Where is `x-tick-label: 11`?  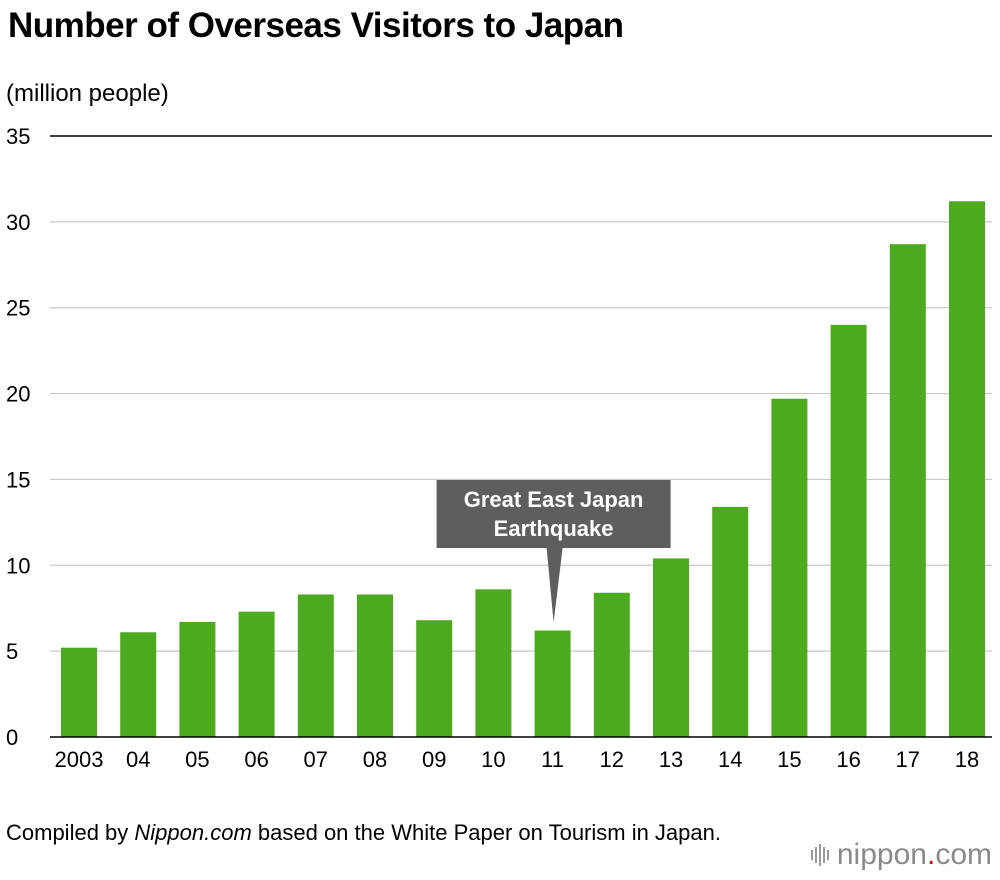 x-tick-label: 11 is located at coordinates (552, 759).